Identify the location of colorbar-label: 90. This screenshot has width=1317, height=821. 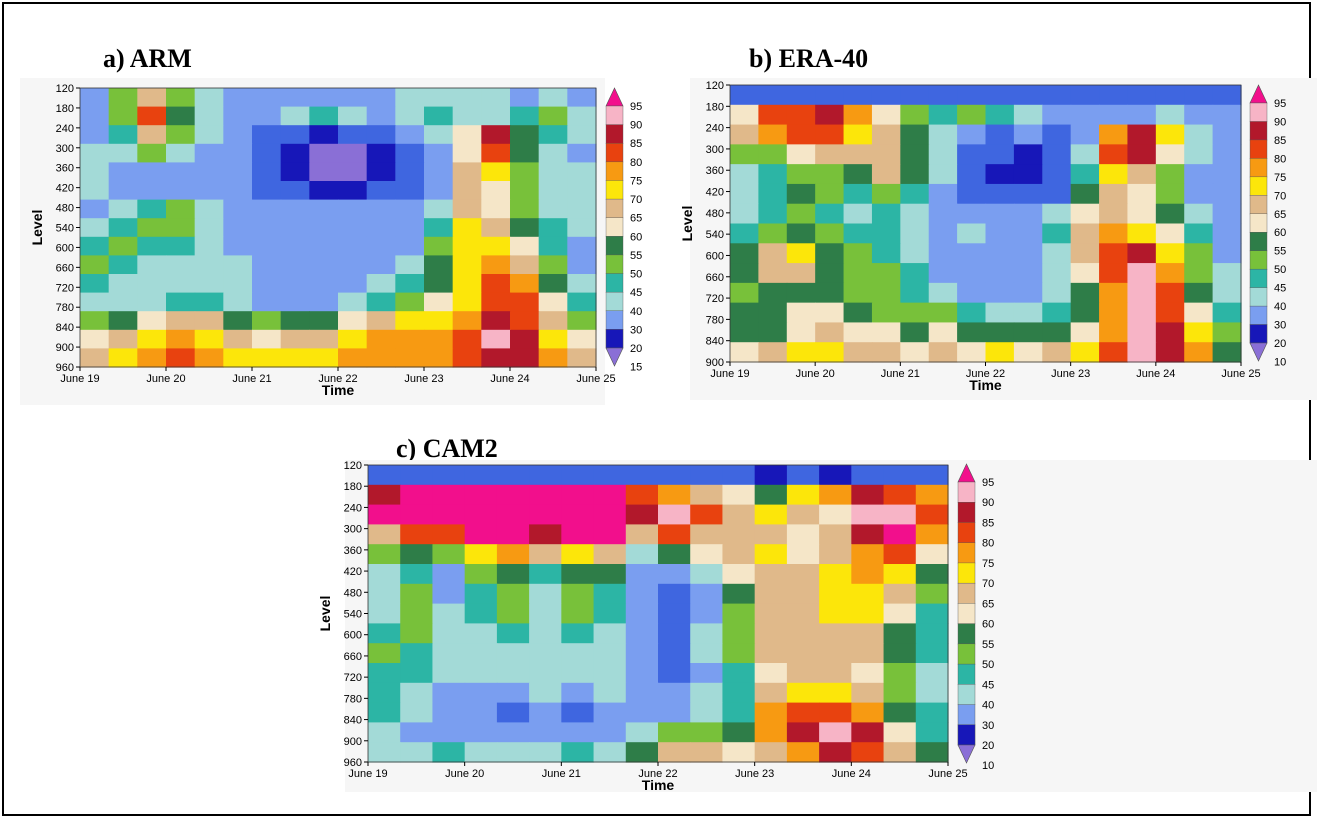
(636, 126).